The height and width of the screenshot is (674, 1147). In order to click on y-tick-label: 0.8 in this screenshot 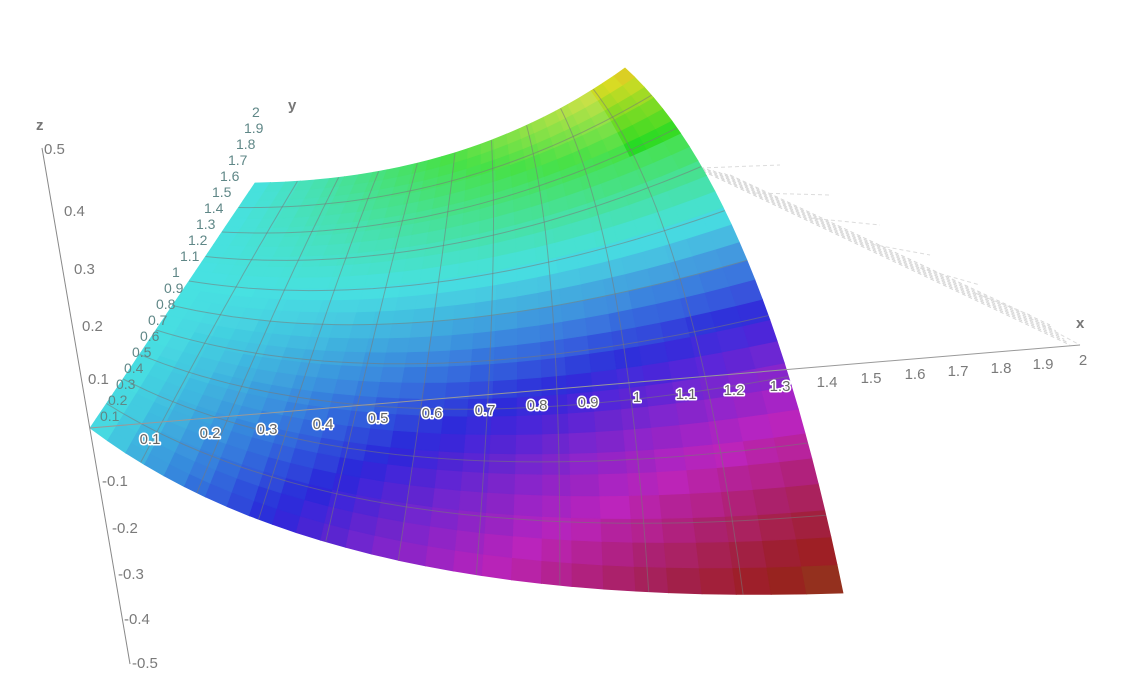, I will do `click(166, 304)`.